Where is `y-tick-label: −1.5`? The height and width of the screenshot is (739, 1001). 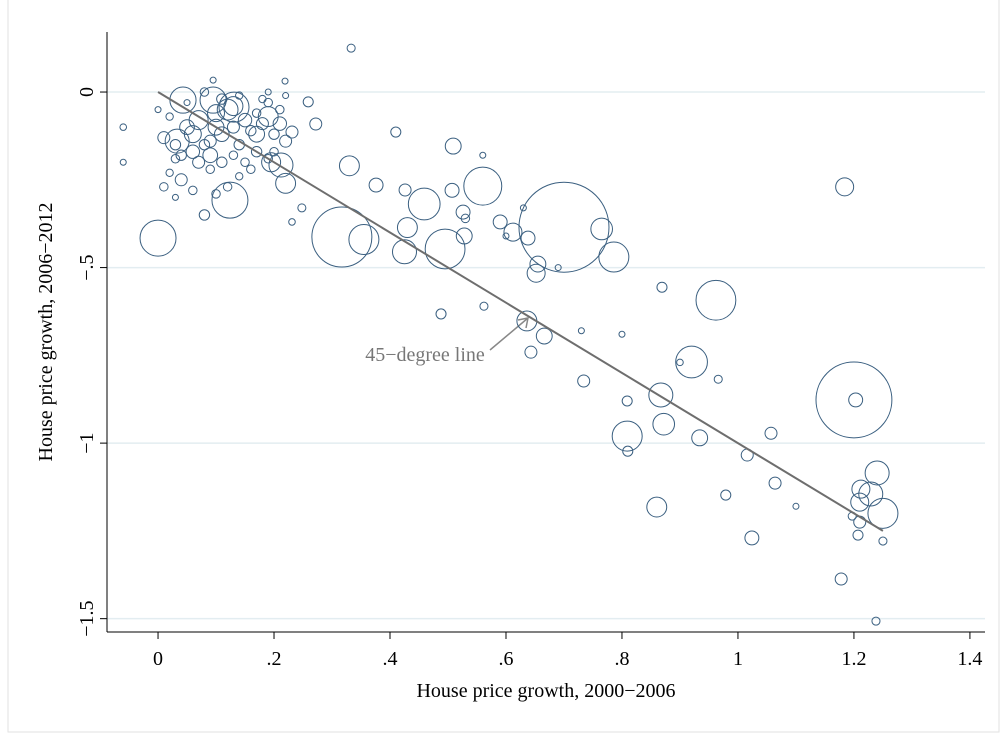
y-tick-label: −1.5 is located at coordinates (87, 619).